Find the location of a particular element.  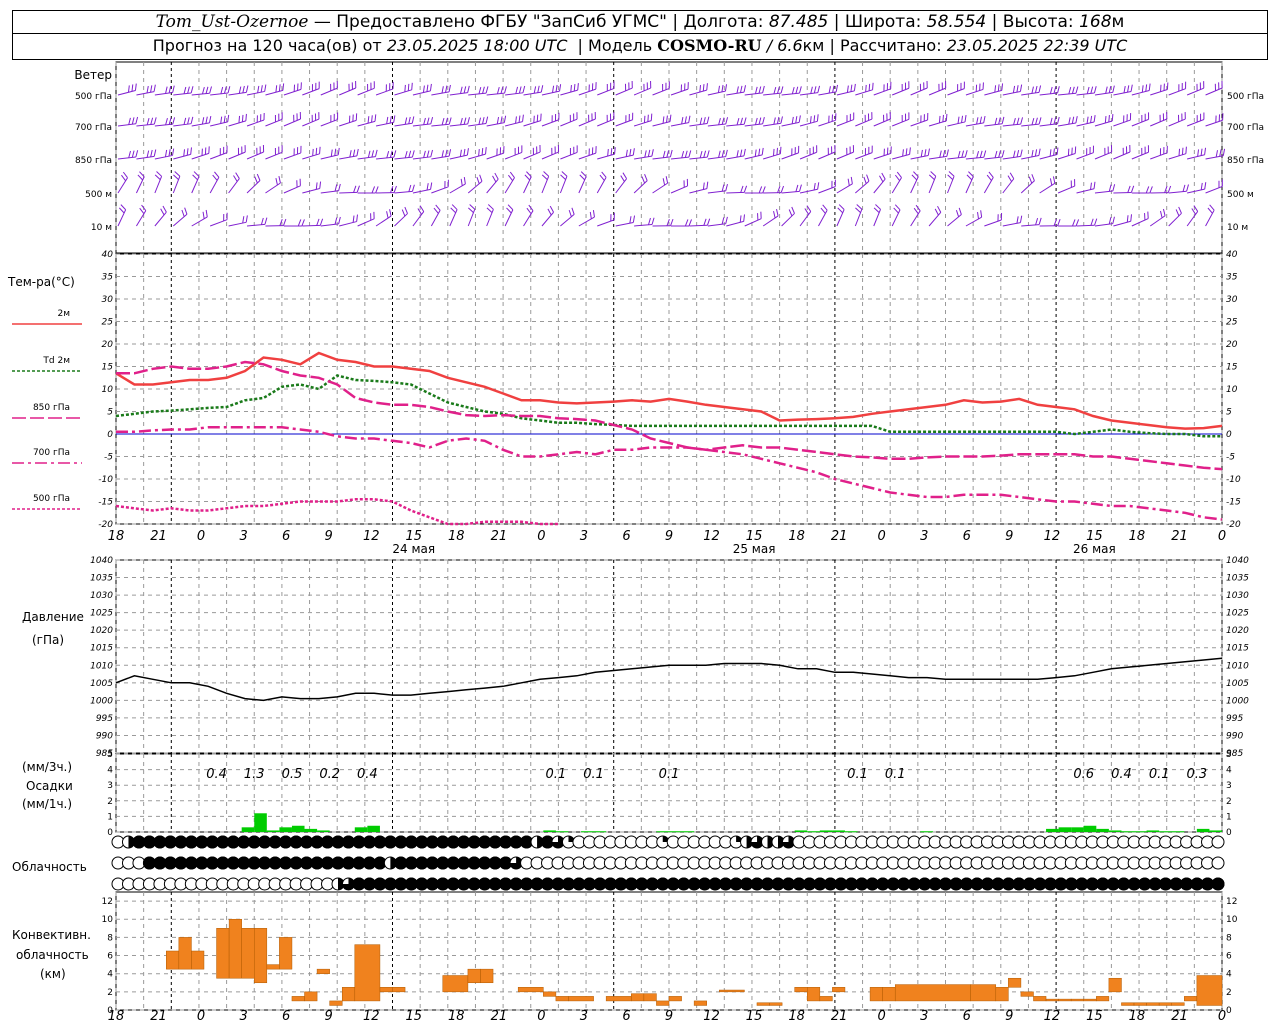

temp-ytick-left: 0 is located at coordinates (110, 435).